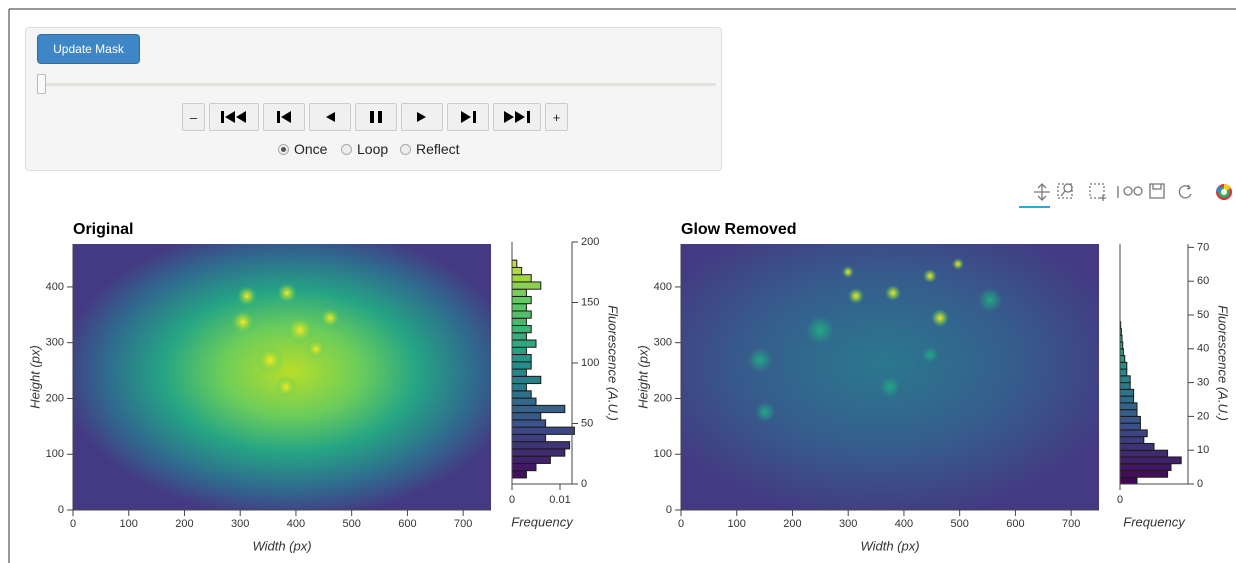 The height and width of the screenshot is (563, 1236). I want to click on step-back-button, so click(284, 117).